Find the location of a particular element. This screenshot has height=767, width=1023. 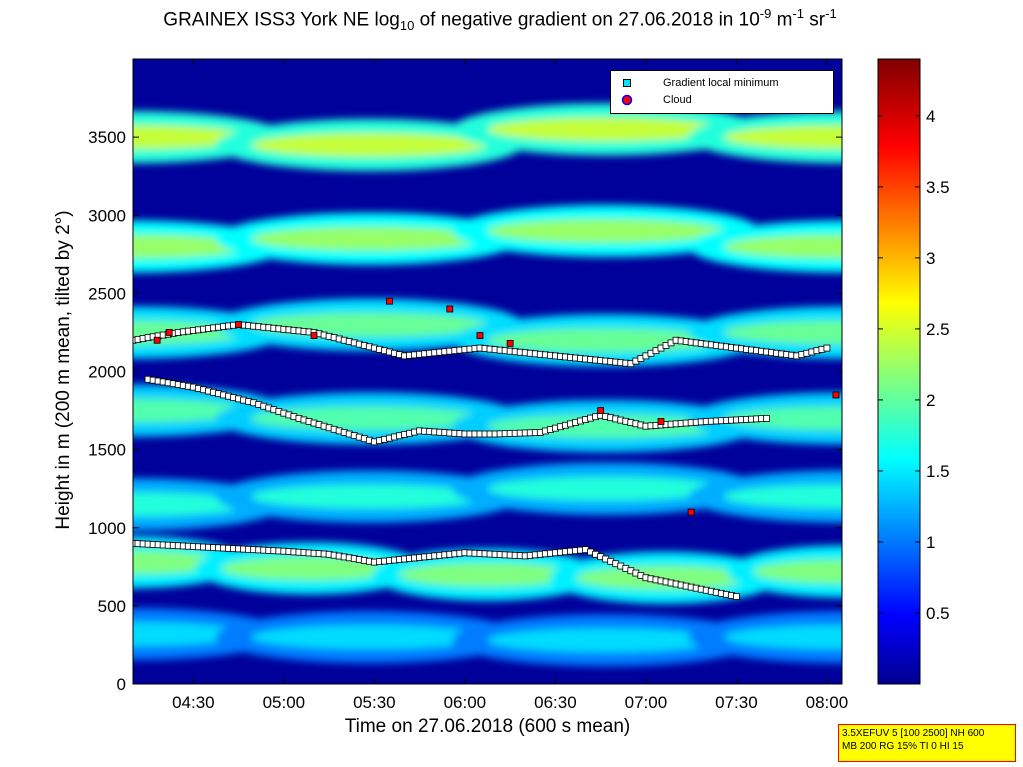

y-tick-label: 3000 is located at coordinates (107, 215).